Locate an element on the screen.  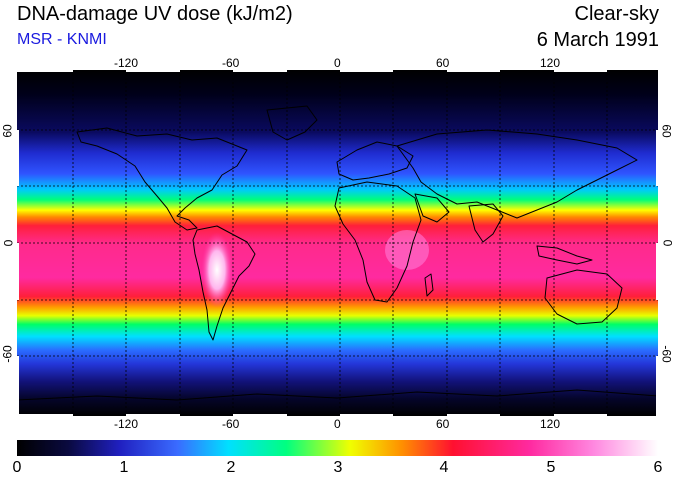
sky-condition: Clear-sky is located at coordinates (616, 14).